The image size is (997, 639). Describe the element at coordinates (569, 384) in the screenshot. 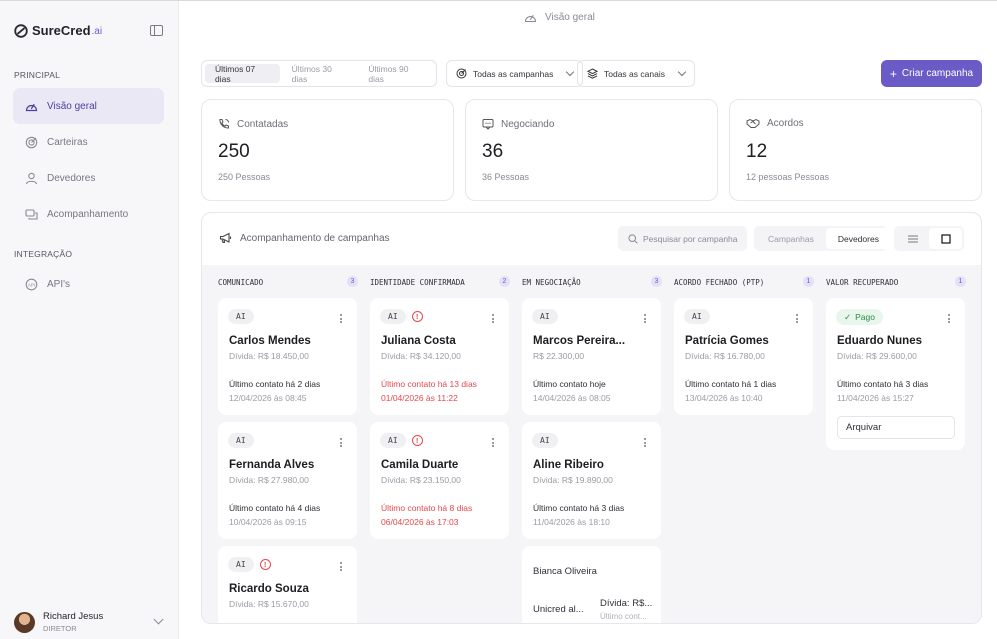

I see `last-contact: Último contato hoje` at that location.